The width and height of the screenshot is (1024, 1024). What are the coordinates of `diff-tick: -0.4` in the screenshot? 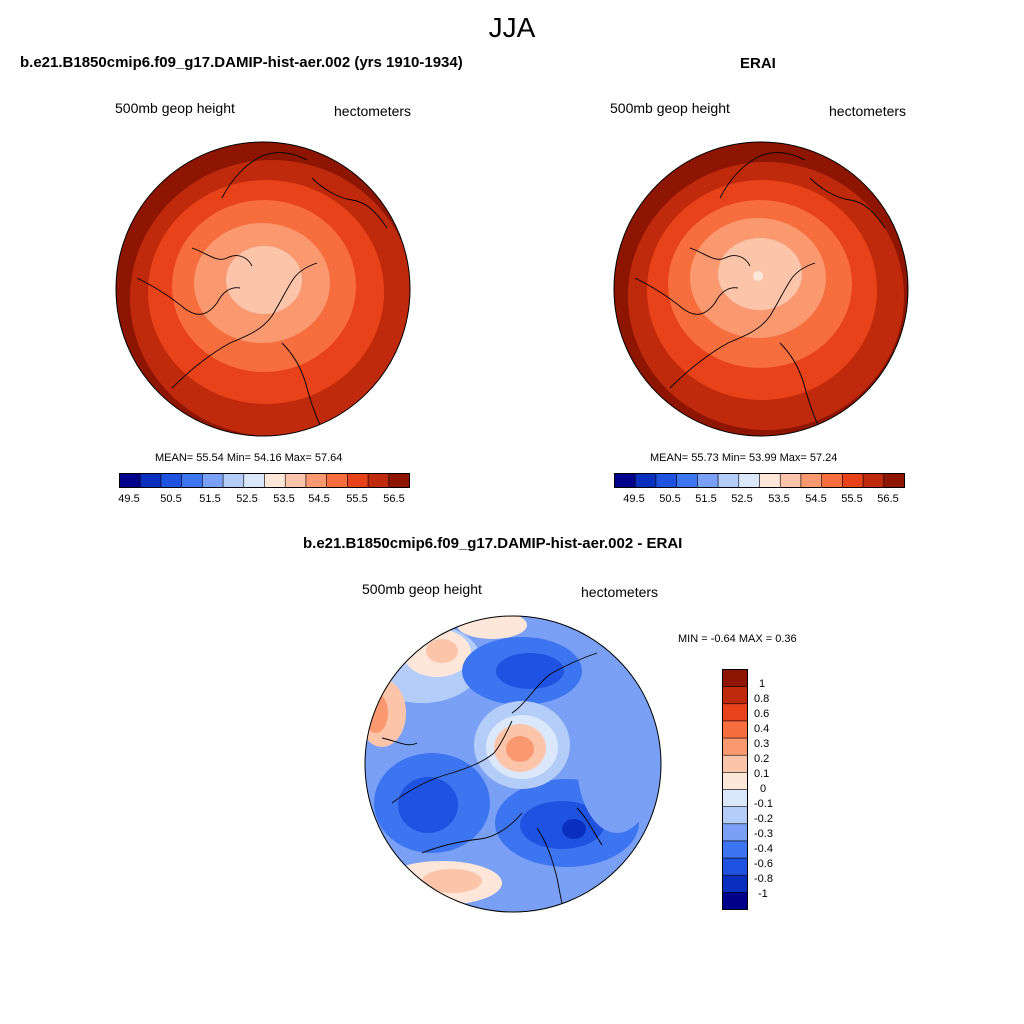 It's located at (763, 849).